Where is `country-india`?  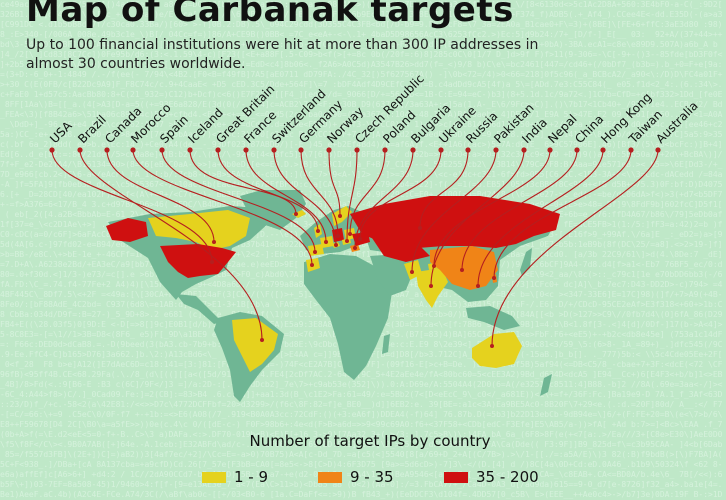
country-india is located at coordinates (432, 288).